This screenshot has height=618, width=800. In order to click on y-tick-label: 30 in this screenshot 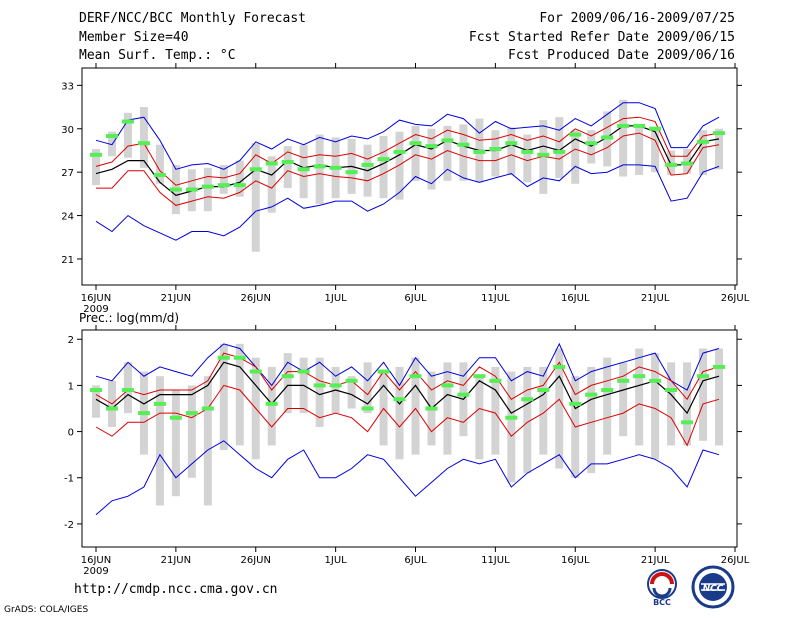, I will do `click(67, 130)`.